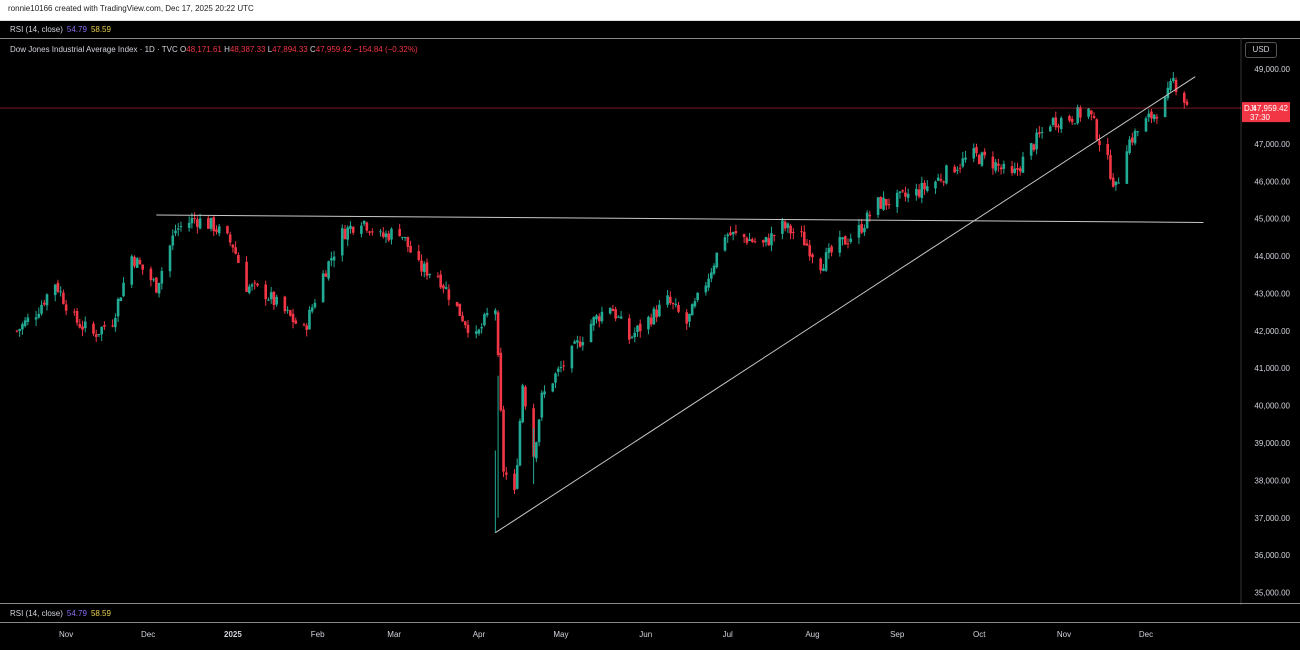 The image size is (1300, 650). Describe the element at coordinates (100, 29) in the screenshot. I see `rsi-value-2: 58.59` at that location.